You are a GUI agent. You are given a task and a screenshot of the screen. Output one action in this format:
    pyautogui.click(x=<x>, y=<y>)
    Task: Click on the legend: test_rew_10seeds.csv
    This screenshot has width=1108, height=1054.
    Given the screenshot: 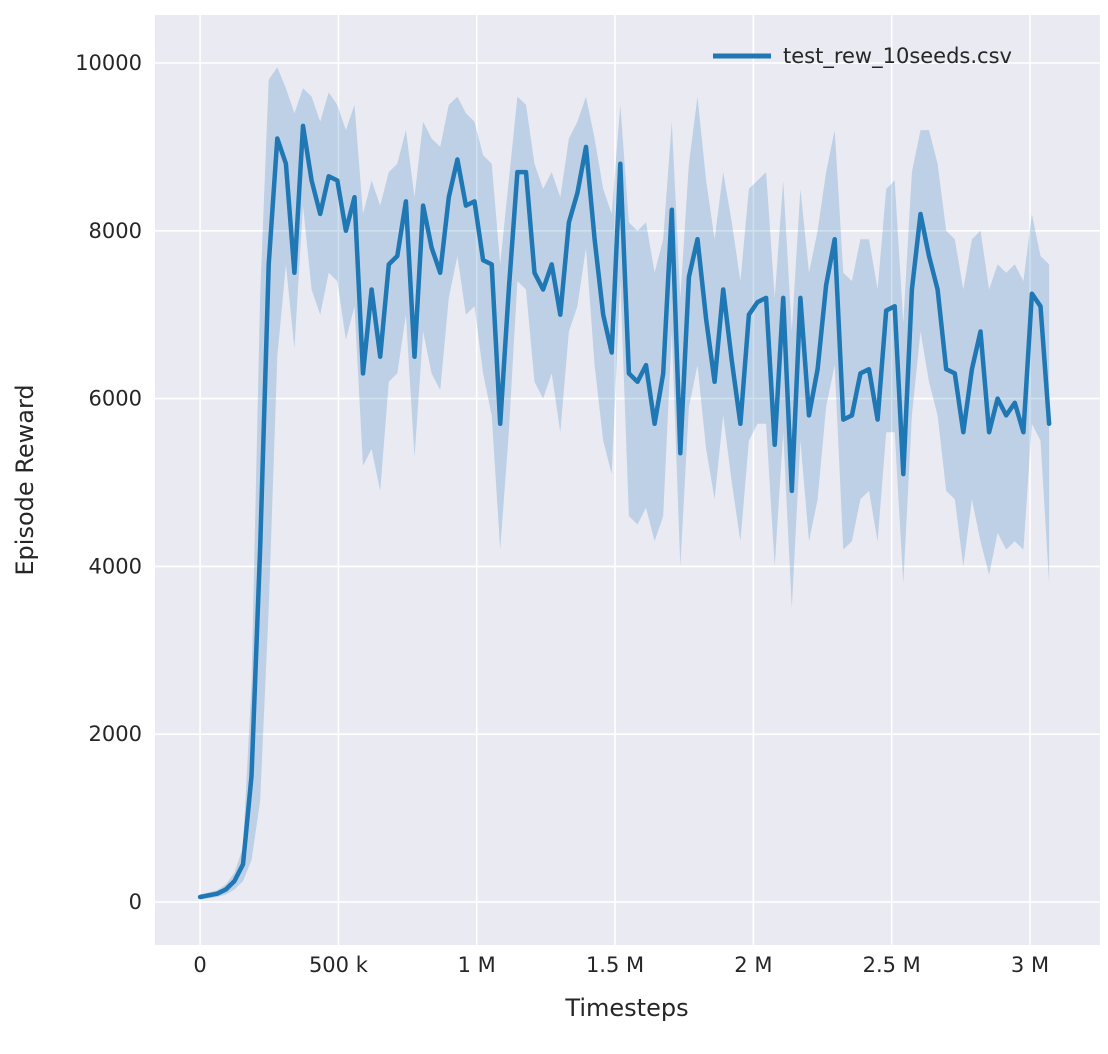 What is the action you would take?
    pyautogui.click(x=862, y=56)
    